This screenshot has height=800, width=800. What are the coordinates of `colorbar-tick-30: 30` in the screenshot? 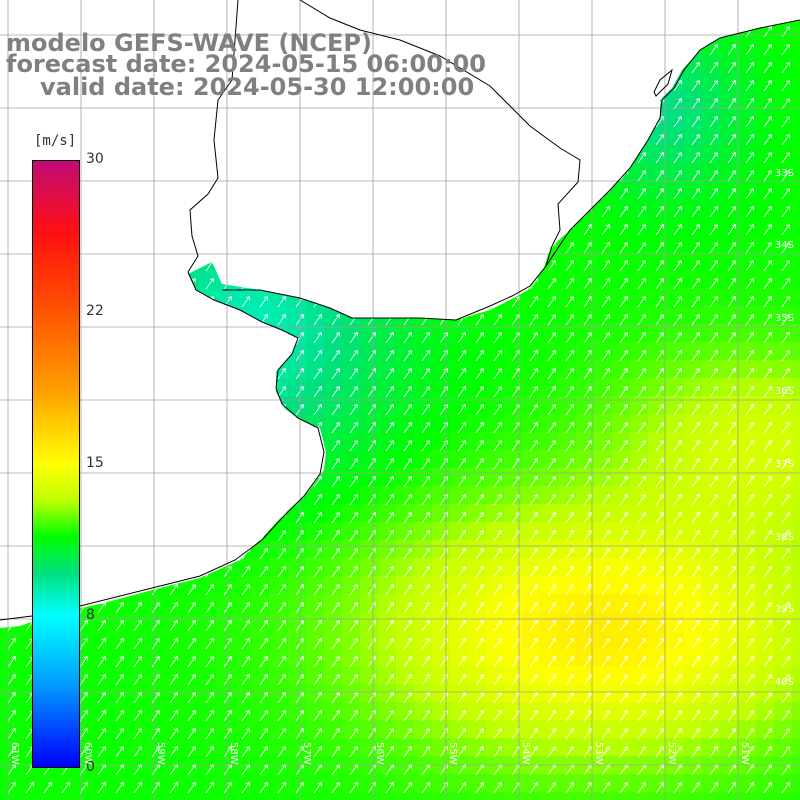 It's located at (95, 159).